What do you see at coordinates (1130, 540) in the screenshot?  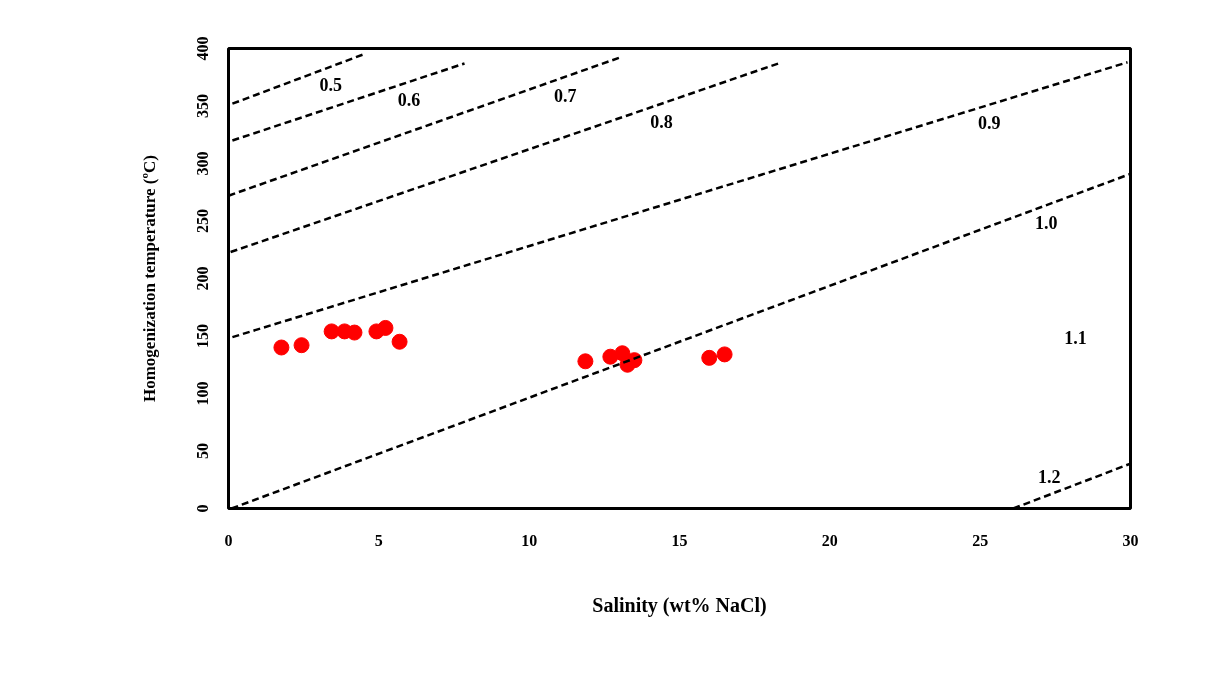 I see `x-tick-label: 30` at bounding box center [1130, 540].